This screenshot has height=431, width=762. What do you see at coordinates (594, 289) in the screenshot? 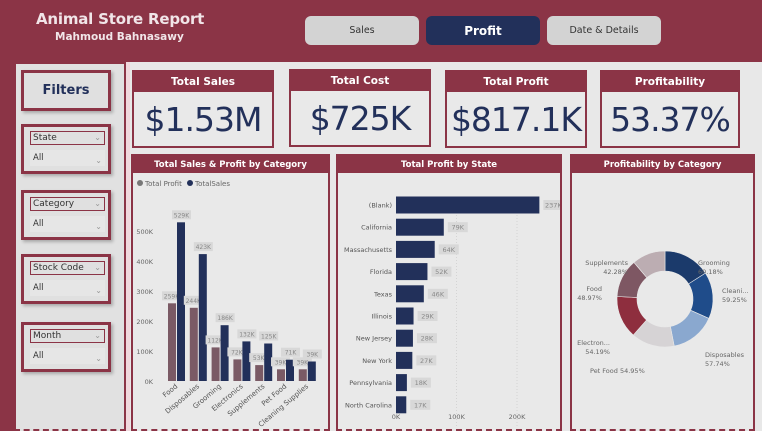
I see `slice-label: Food` at bounding box center [594, 289].